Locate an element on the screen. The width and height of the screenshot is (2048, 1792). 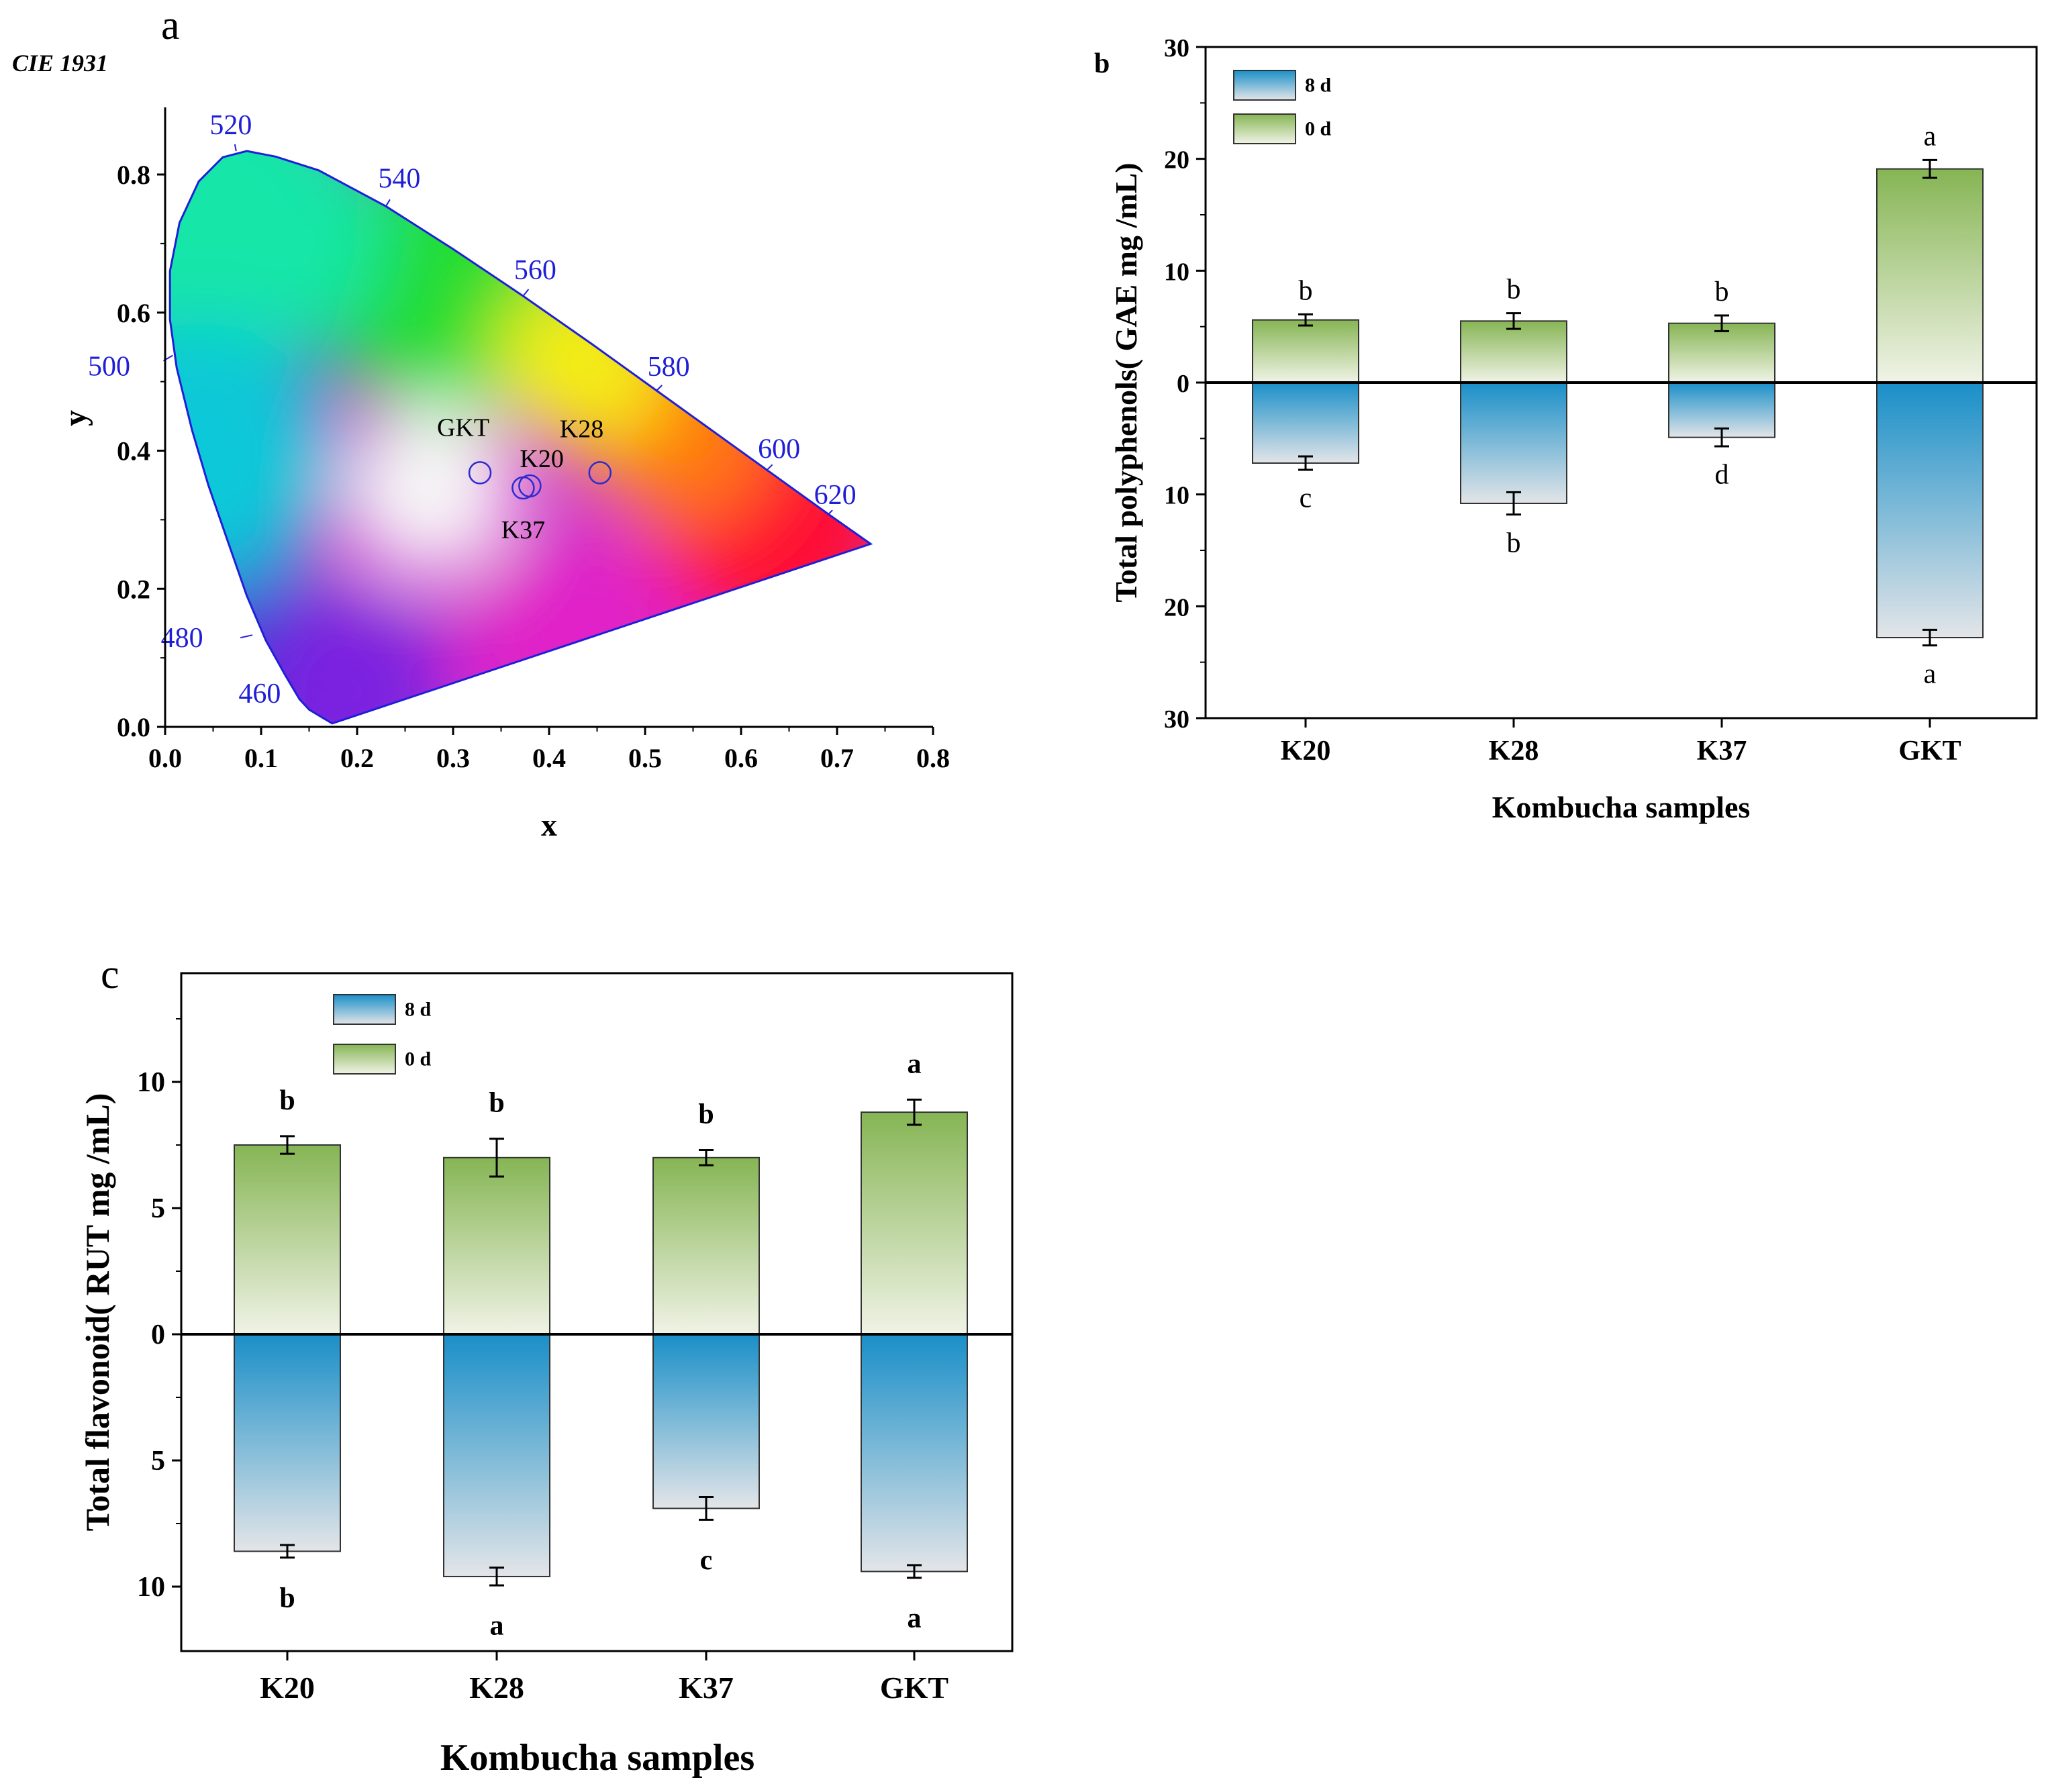
letter-8d-k28: a is located at coordinates (497, 1627).